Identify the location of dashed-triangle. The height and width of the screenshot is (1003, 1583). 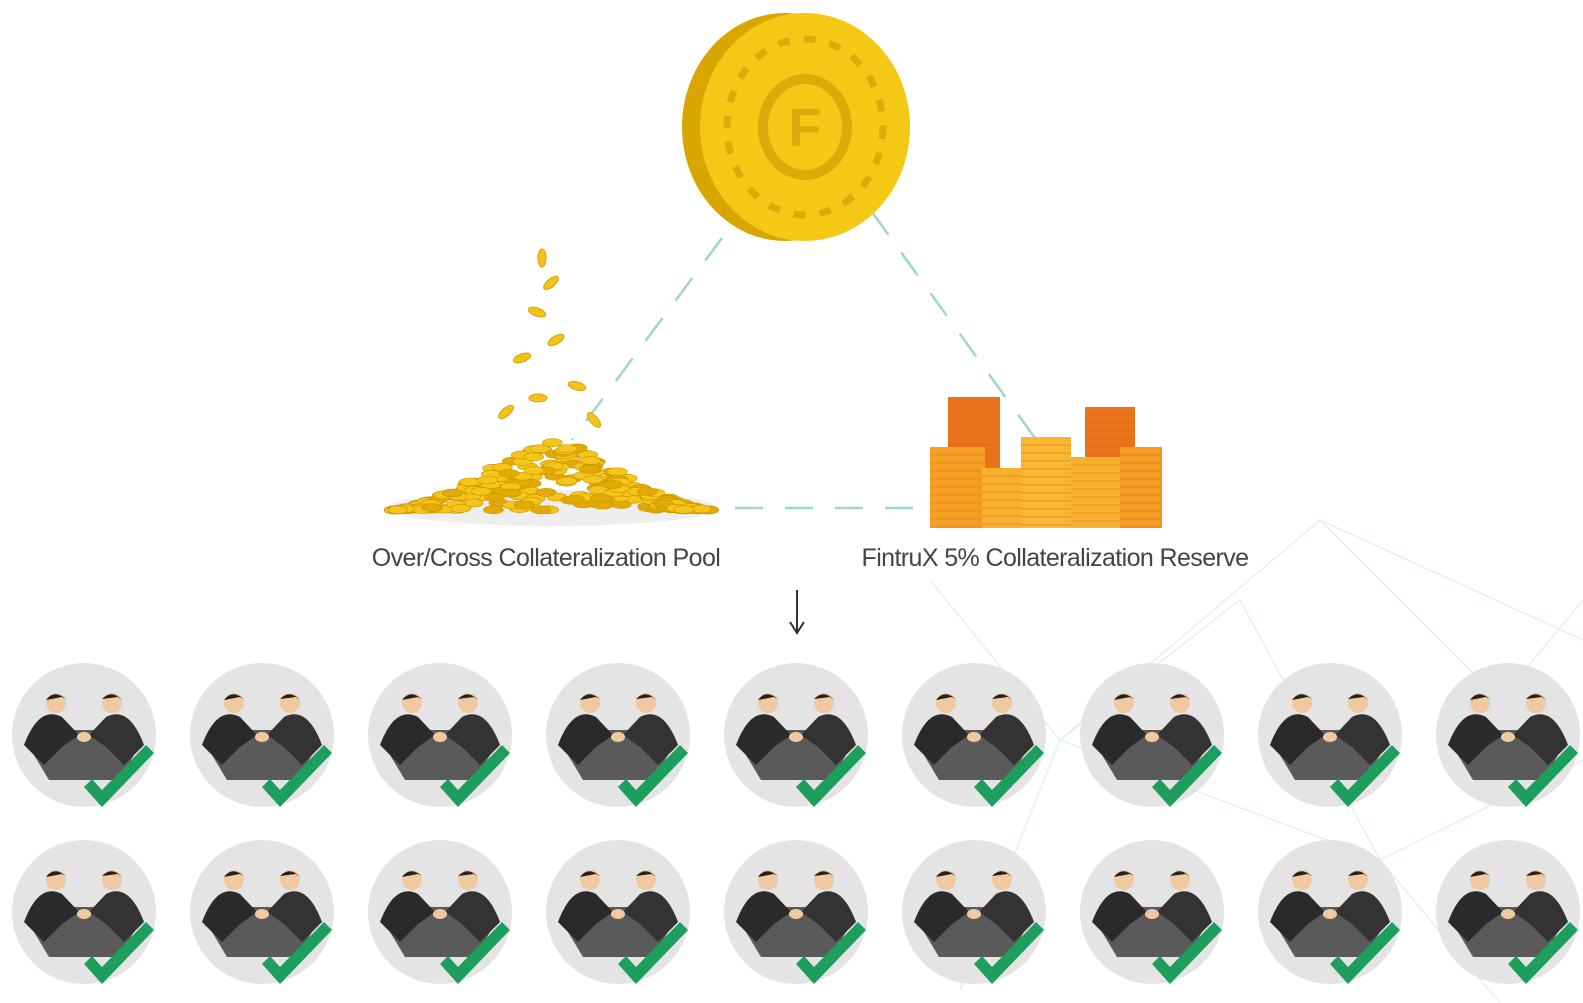
(806, 360).